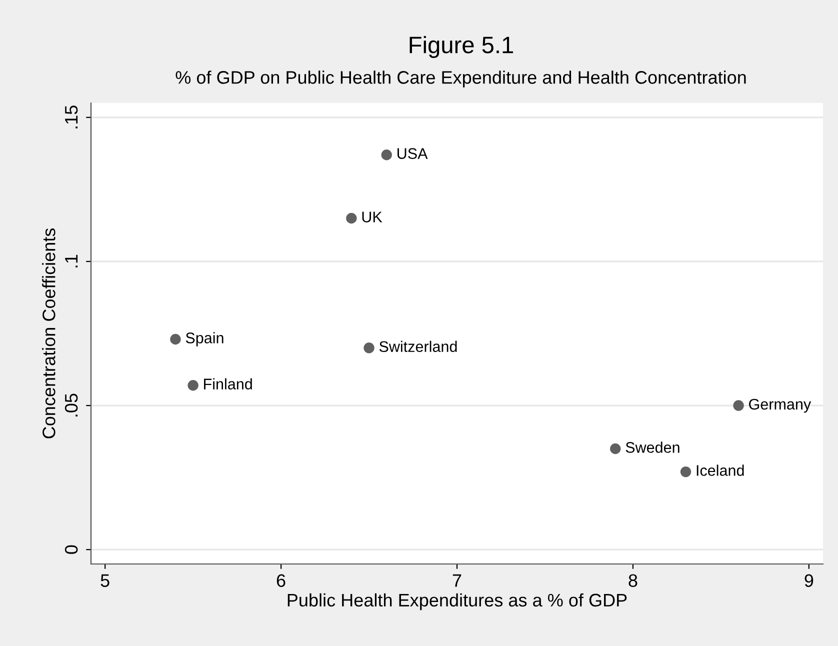 Image resolution: width=838 pixels, height=646 pixels. I want to click on annotation: Iceland, so click(720, 470).